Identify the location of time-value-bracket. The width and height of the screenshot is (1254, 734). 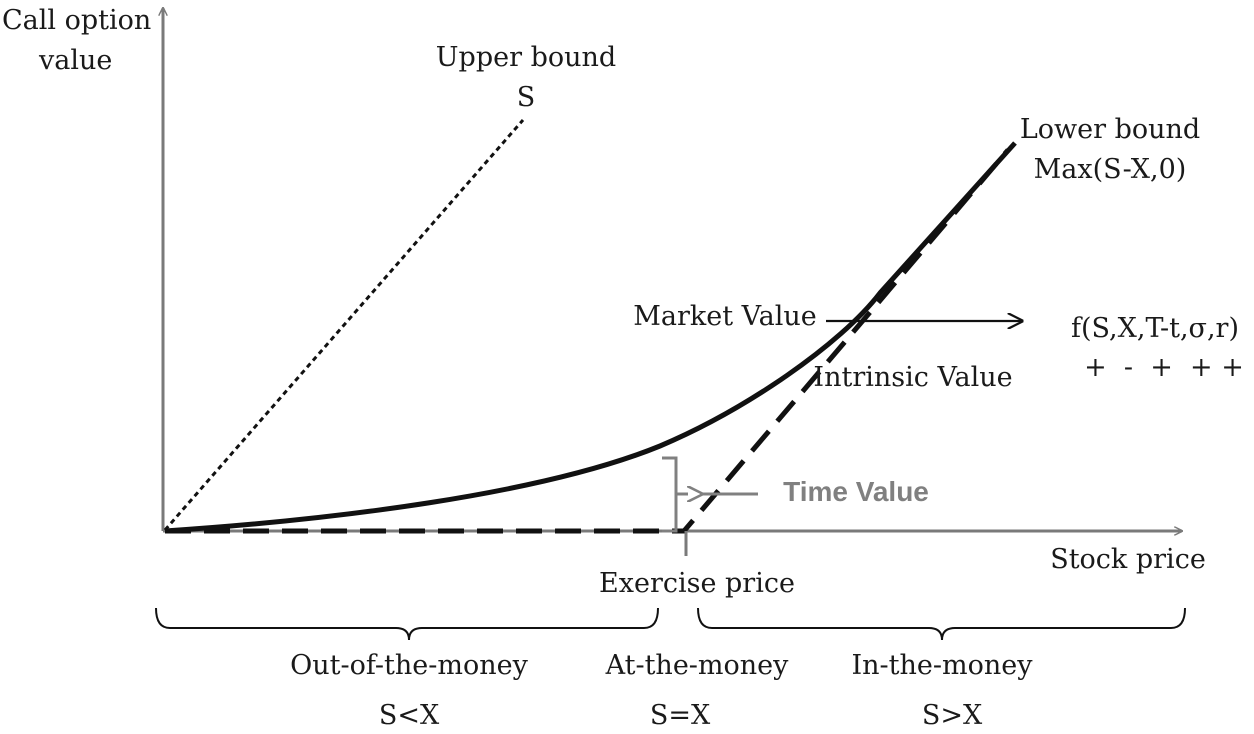
(675, 494).